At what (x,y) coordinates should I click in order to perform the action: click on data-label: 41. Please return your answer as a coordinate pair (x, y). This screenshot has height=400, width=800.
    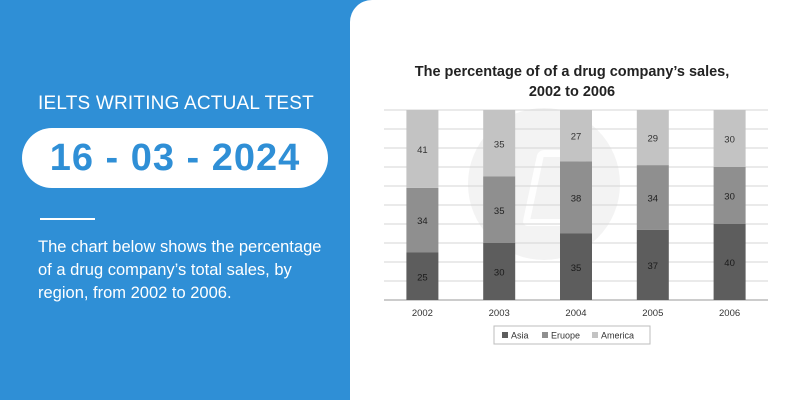
    Looking at the image, I should click on (422, 150).